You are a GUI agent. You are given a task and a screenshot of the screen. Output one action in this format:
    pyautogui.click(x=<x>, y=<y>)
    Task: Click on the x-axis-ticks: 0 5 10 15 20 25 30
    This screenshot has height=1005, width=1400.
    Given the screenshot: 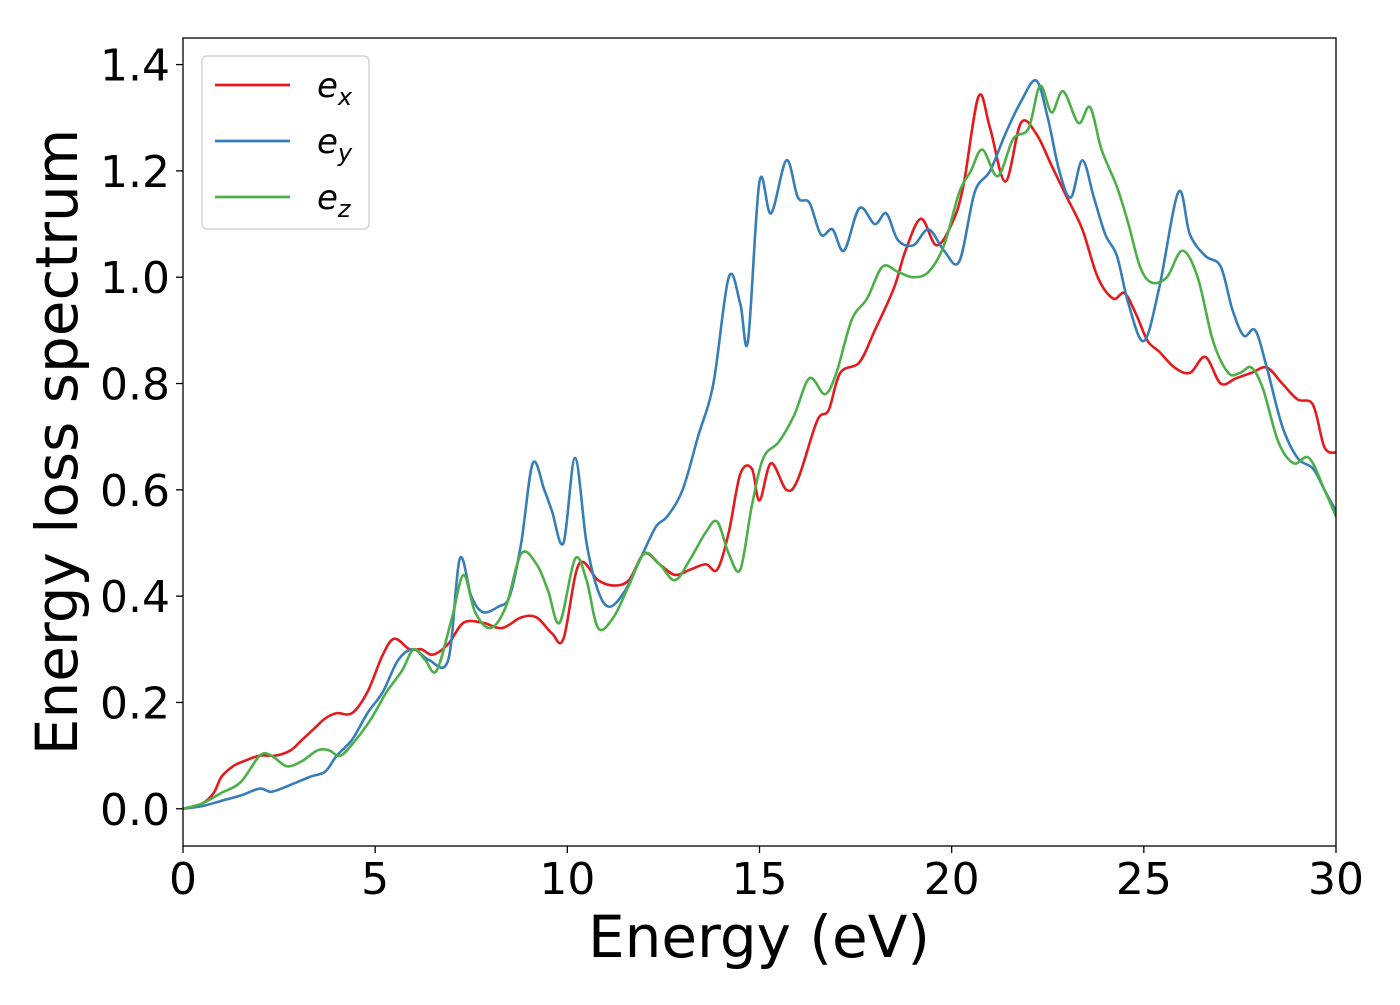 What is the action you would take?
    pyautogui.click(x=766, y=875)
    